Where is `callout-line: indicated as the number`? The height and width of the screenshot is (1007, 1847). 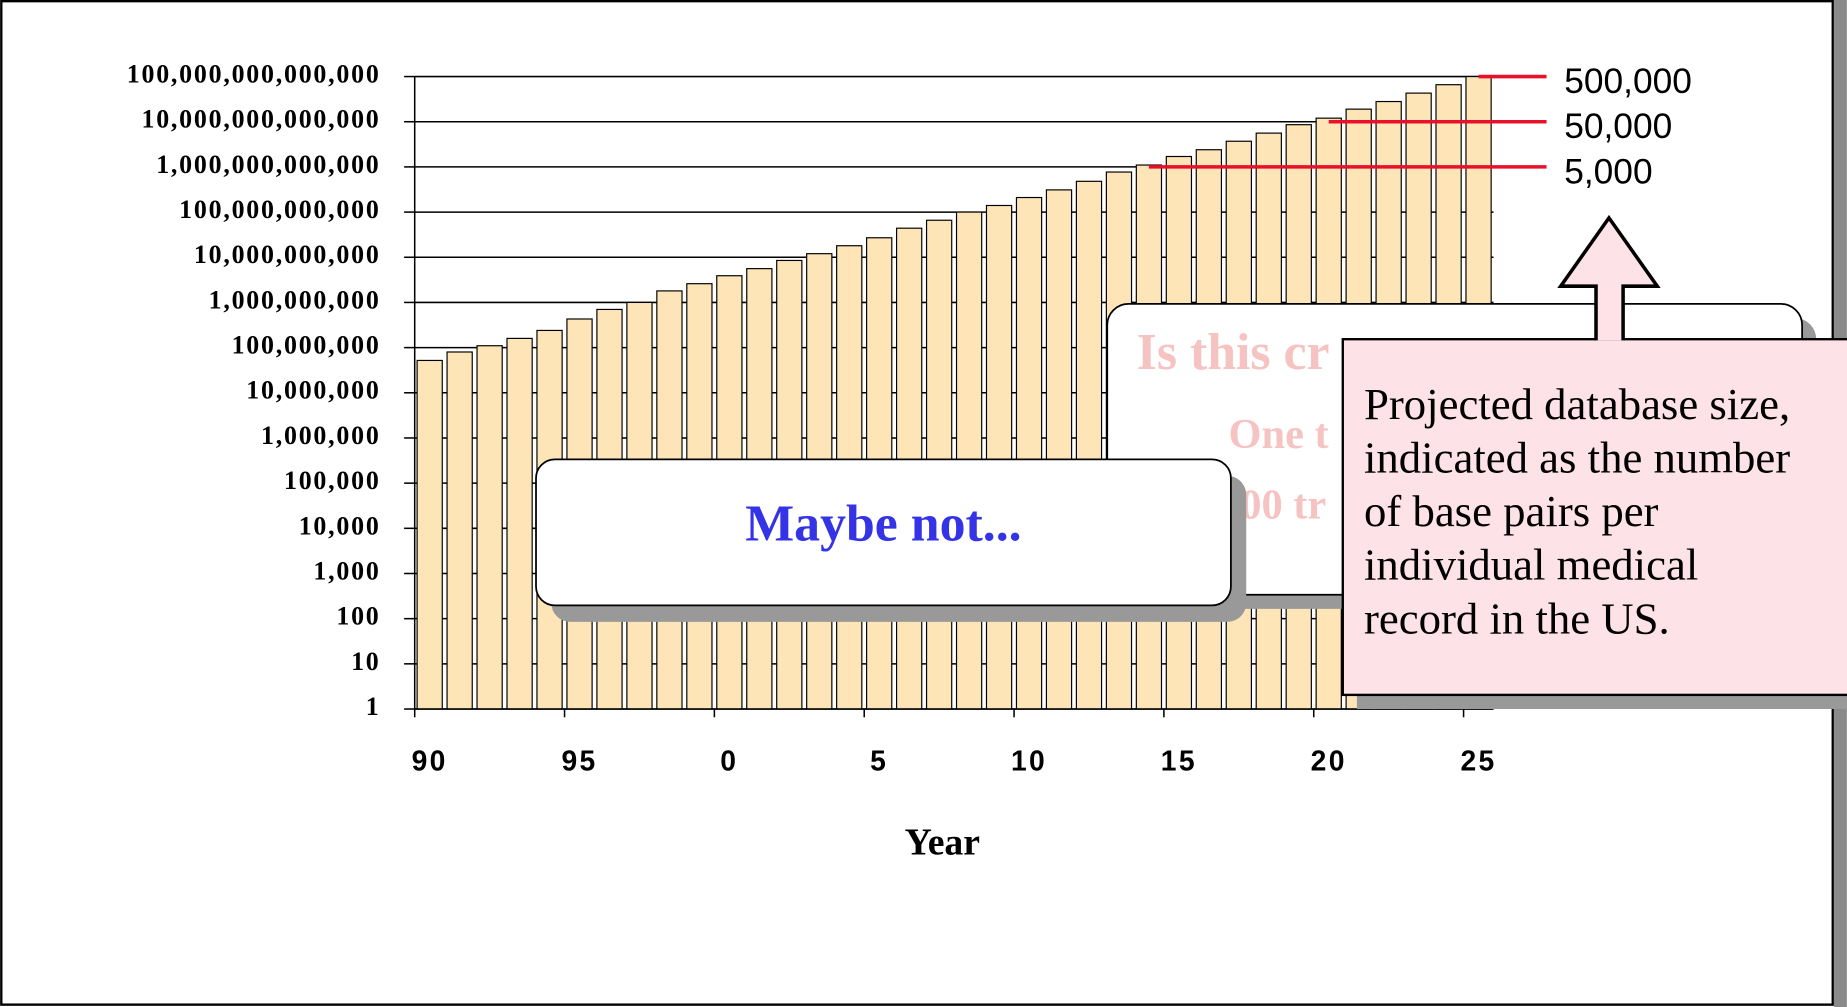
callout-line: indicated as the number is located at coordinates (1577, 458).